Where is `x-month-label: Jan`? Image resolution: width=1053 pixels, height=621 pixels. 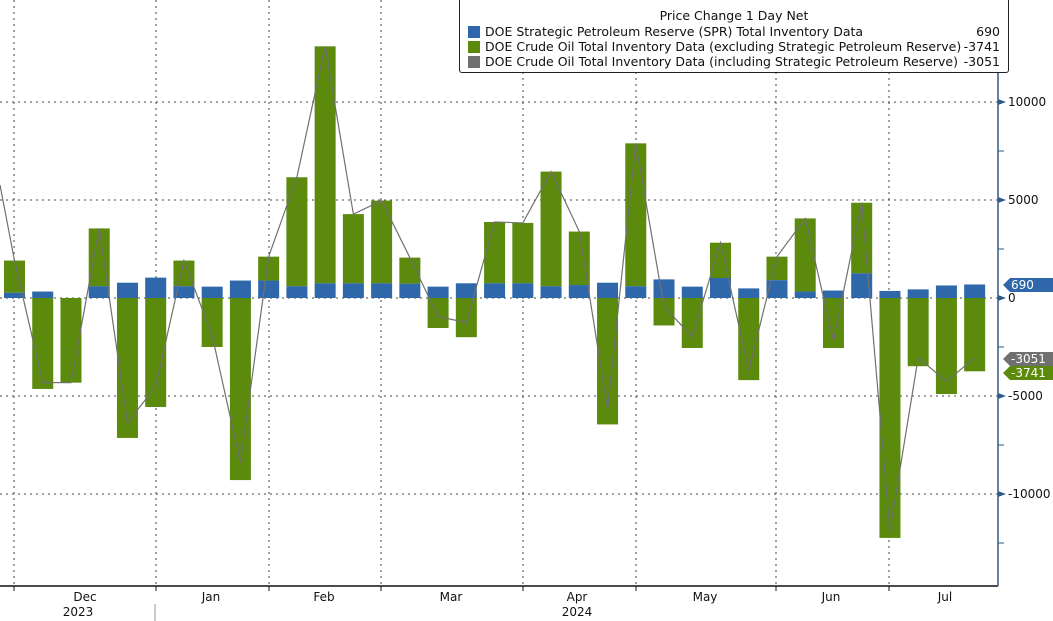 x-month-label: Jan is located at coordinates (211, 597).